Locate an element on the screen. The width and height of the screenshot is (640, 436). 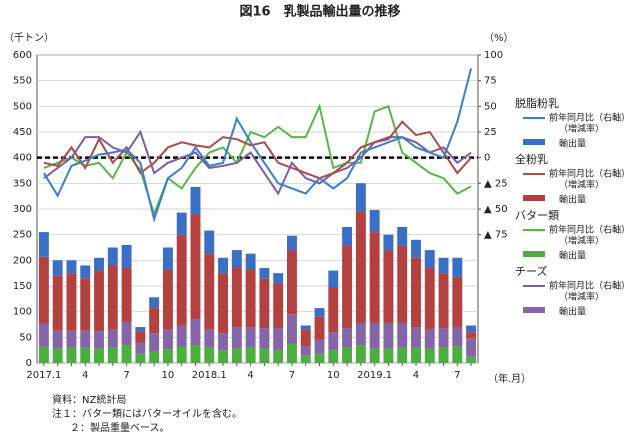
y-tick-label: 500 is located at coordinates (22, 106).